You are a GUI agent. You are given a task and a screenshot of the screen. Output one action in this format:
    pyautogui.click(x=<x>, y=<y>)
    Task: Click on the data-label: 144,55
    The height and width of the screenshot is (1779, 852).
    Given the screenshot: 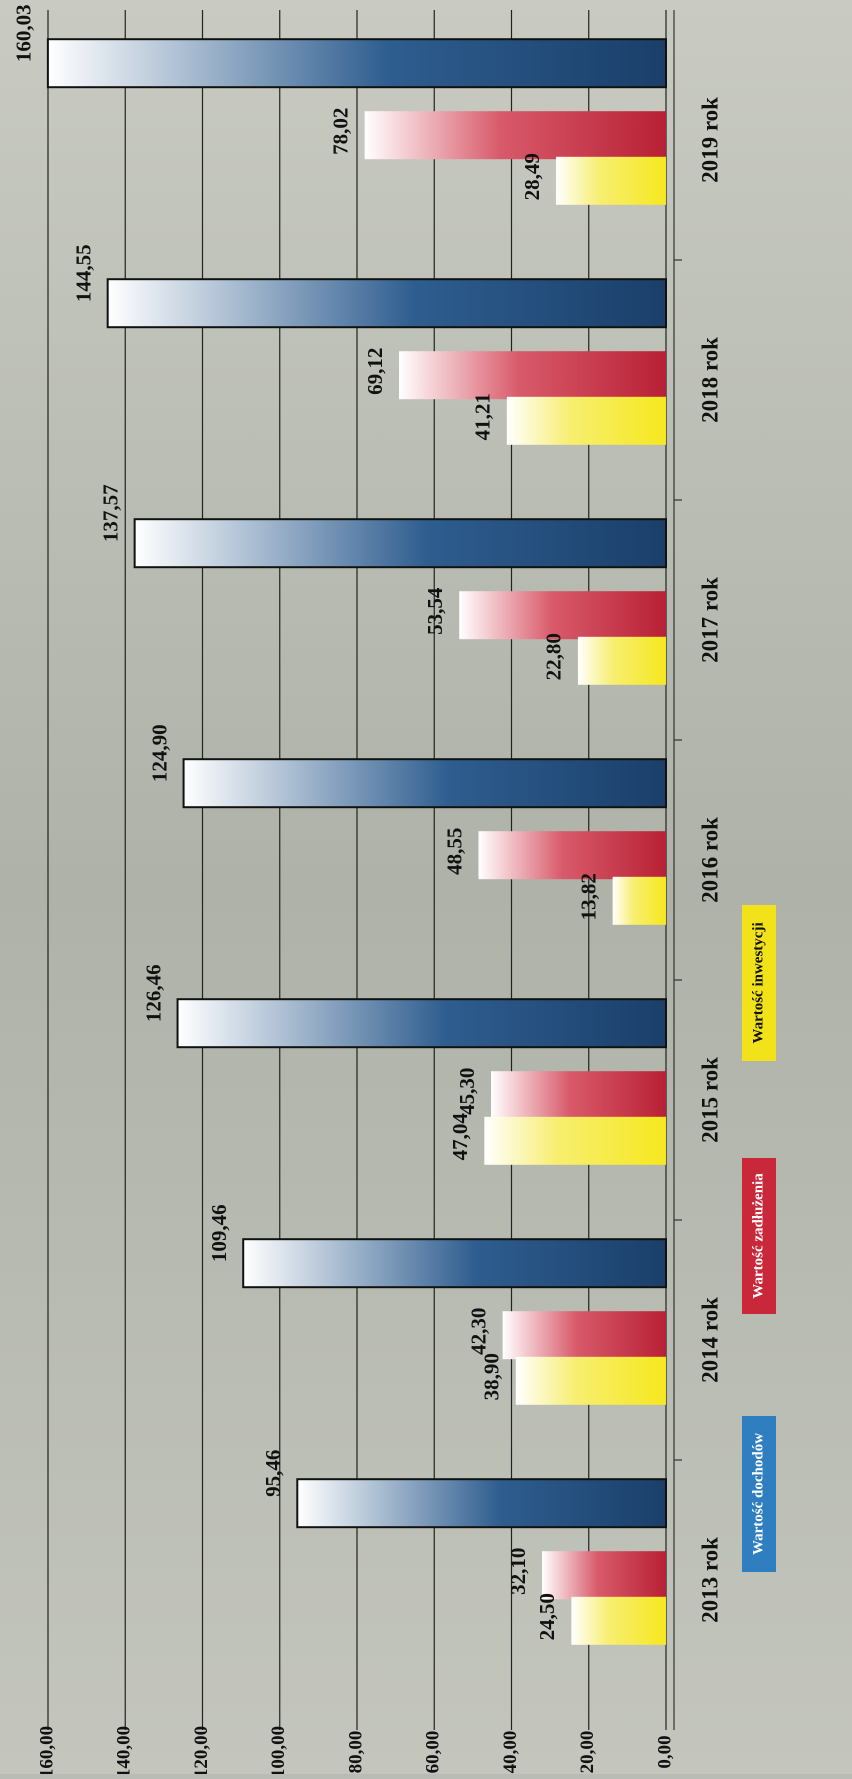 What is the action you would take?
    pyautogui.click(x=83, y=273)
    